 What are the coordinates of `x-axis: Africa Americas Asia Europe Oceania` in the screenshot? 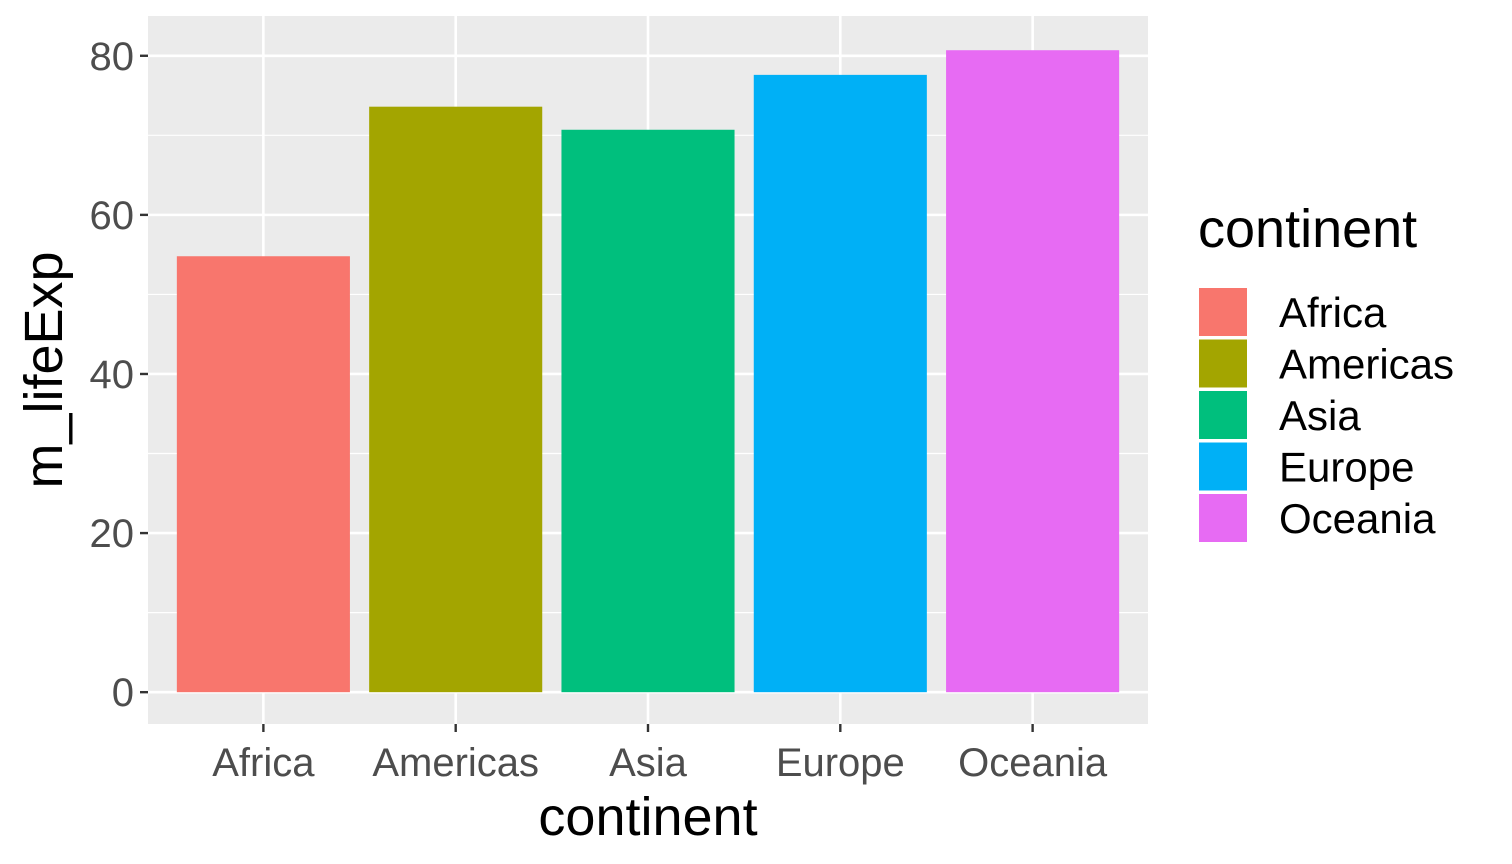 It's located at (660, 754).